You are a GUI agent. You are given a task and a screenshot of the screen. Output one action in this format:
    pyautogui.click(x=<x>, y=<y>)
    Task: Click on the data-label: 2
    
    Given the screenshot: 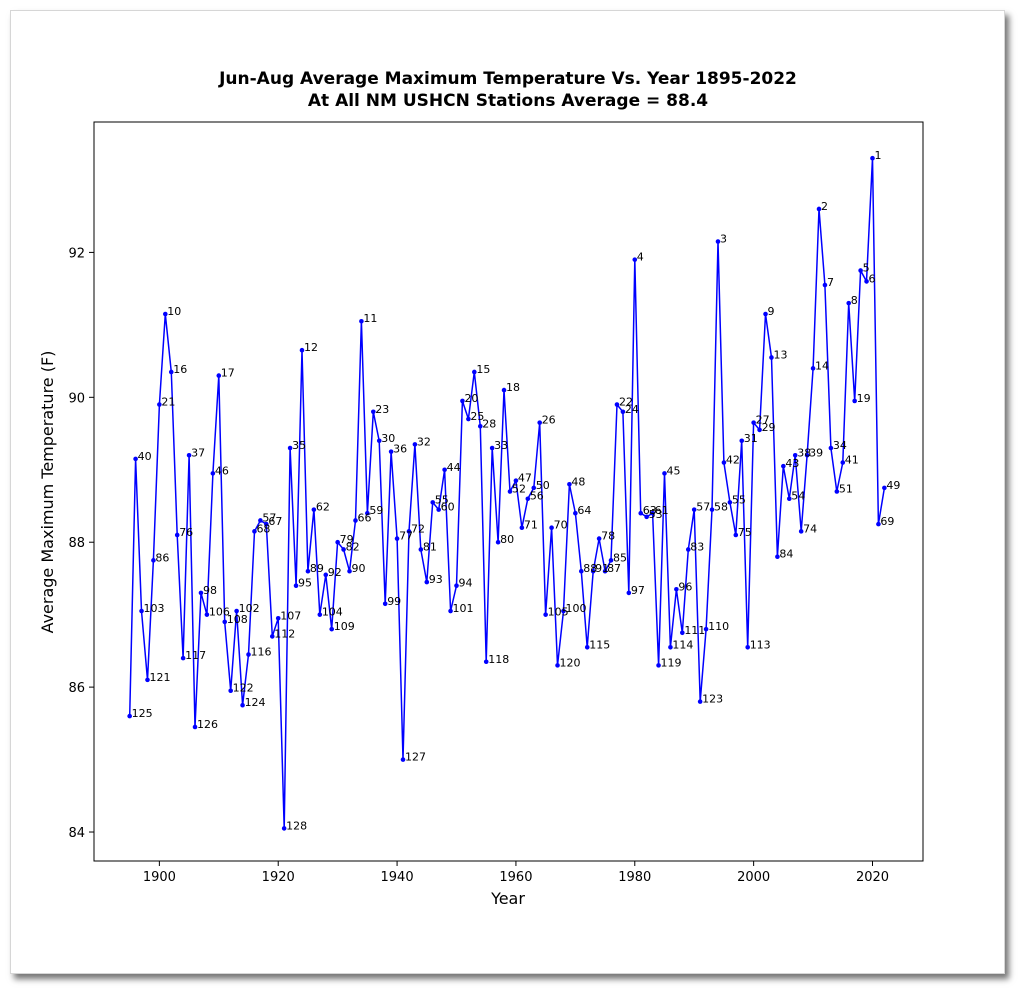 What is the action you would take?
    pyautogui.click(x=824, y=206)
    